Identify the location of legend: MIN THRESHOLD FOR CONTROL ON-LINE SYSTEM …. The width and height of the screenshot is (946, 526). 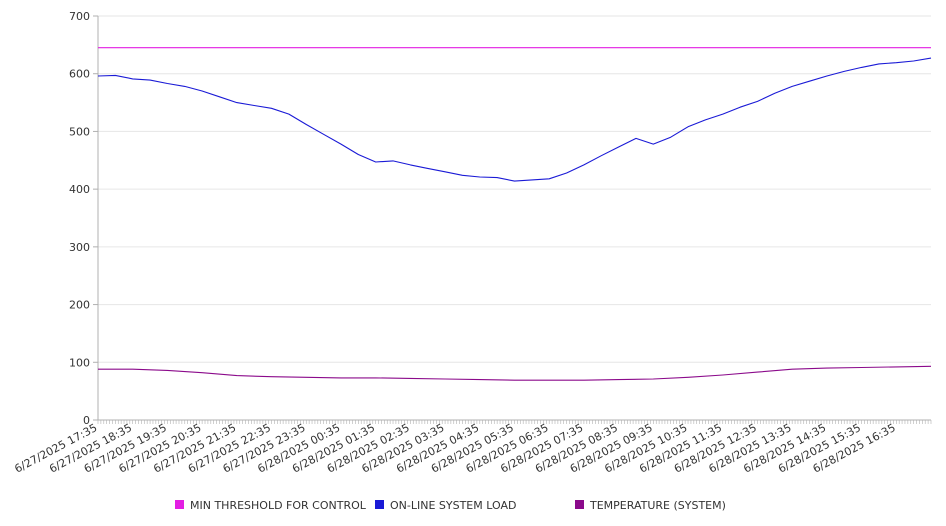
(450, 505).